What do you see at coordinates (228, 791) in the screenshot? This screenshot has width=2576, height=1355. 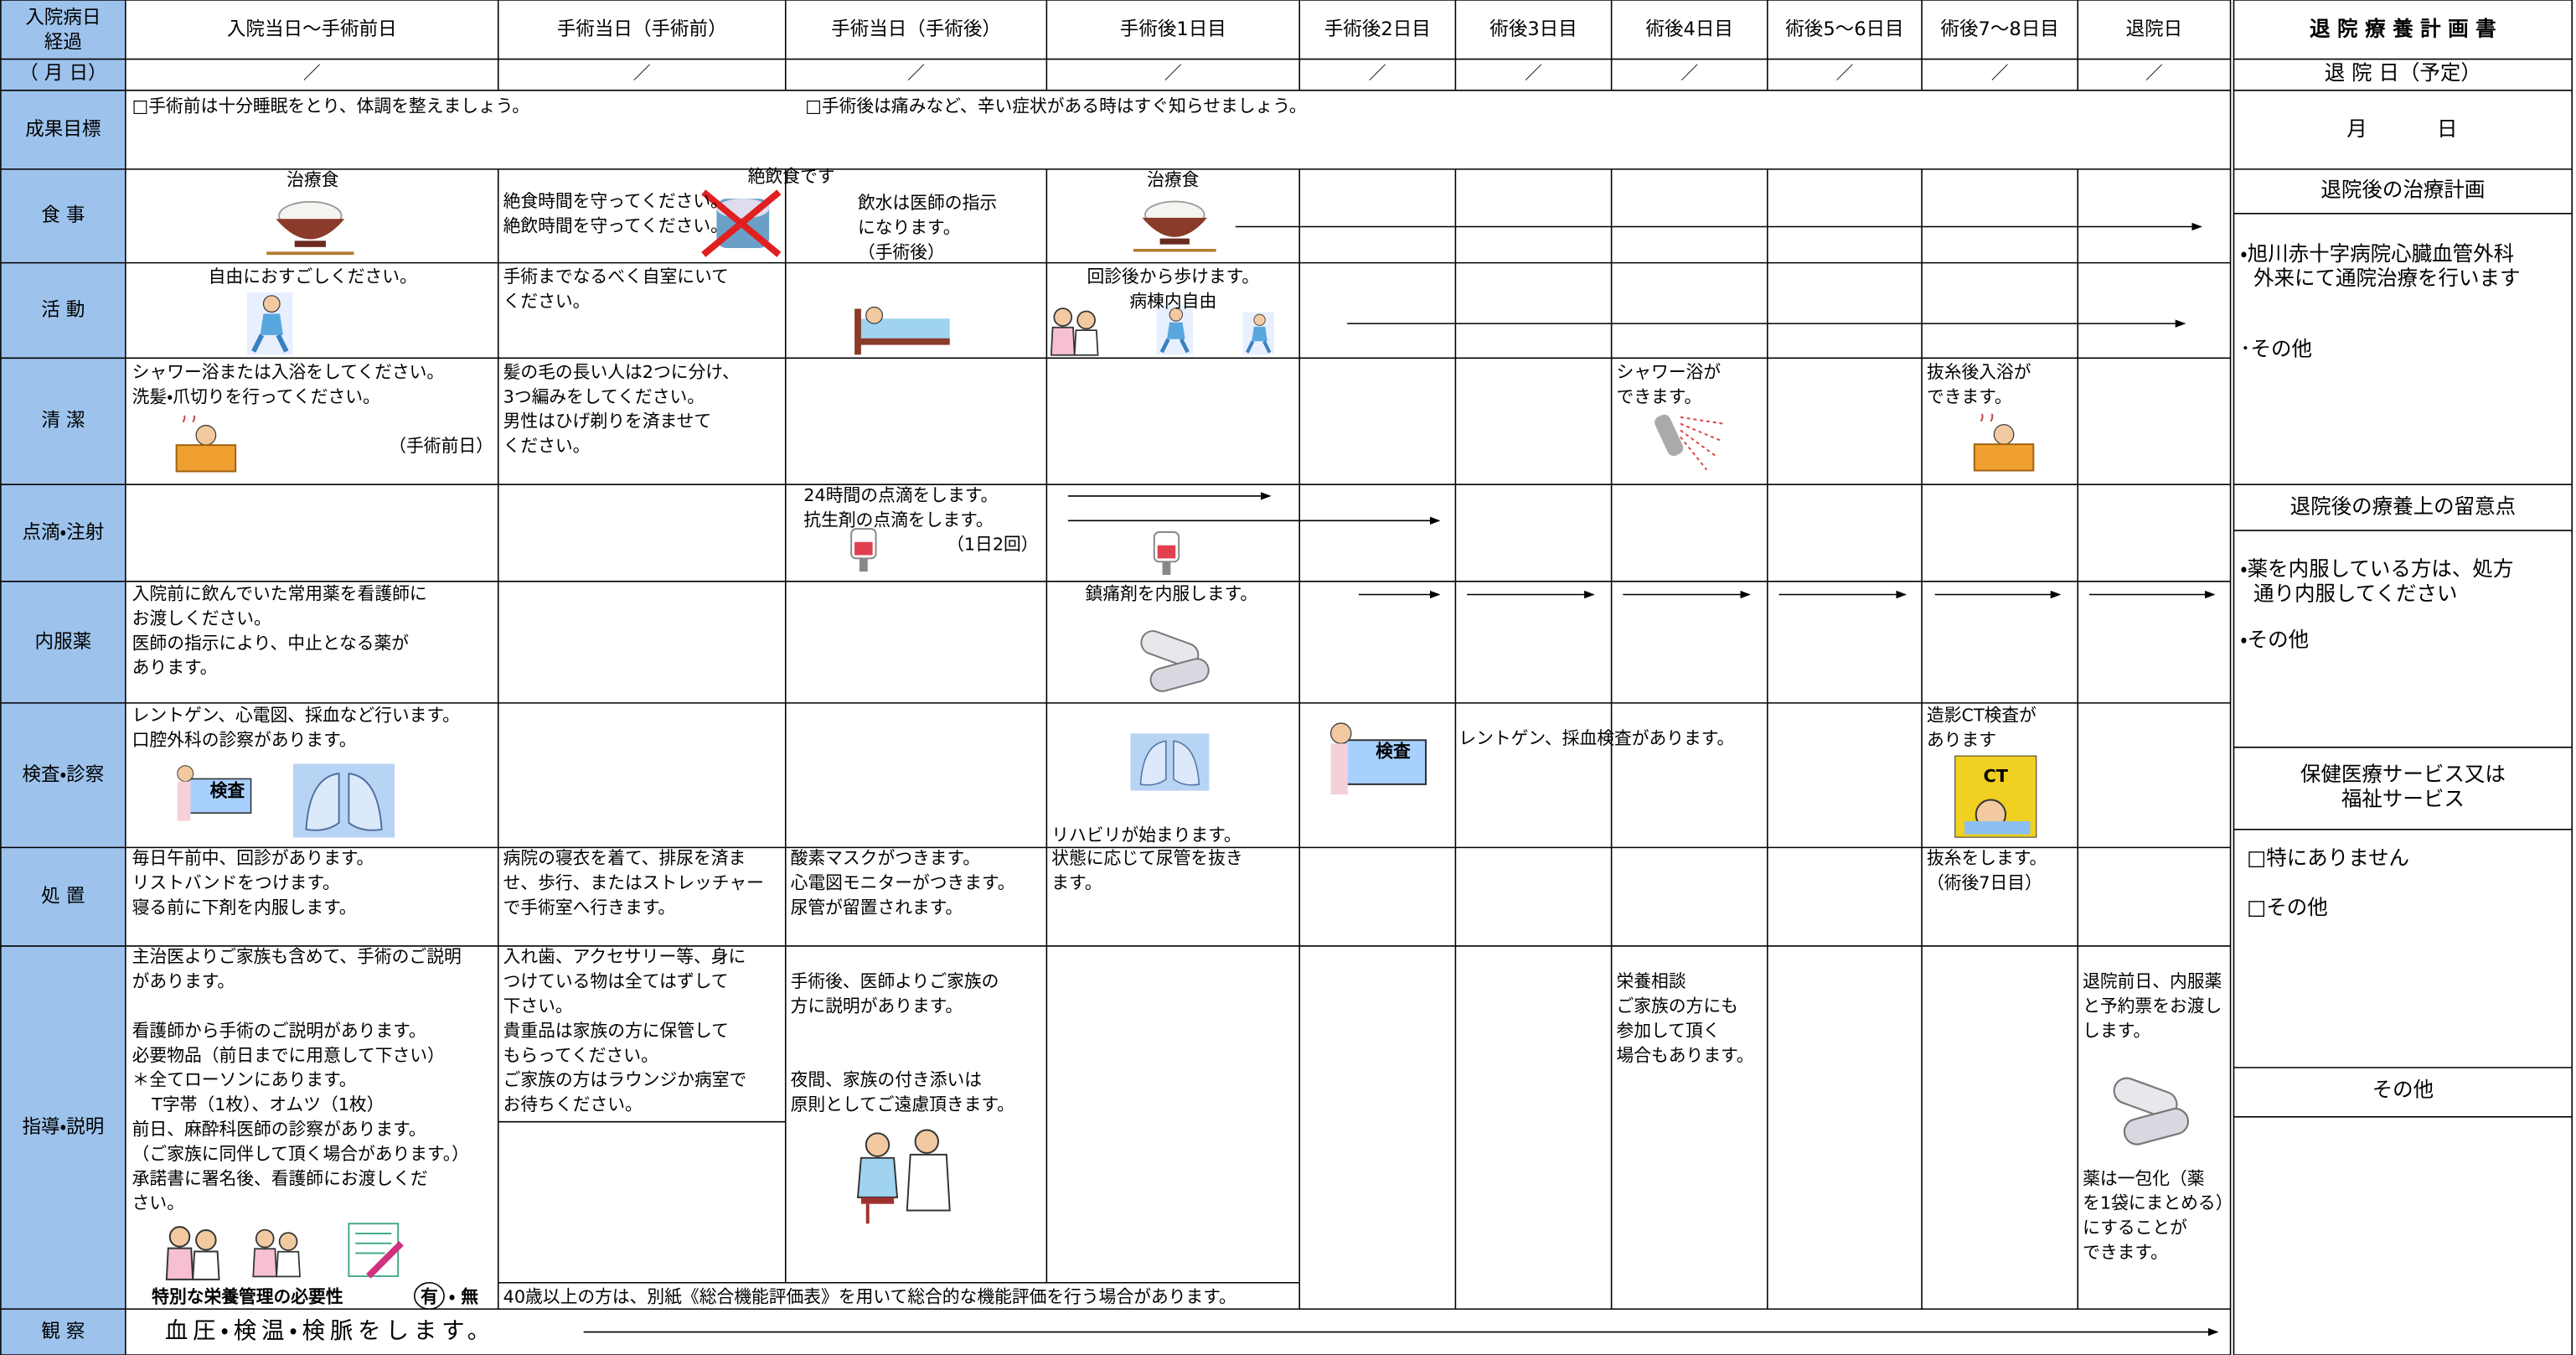 I see `icon-label: 検査` at bounding box center [228, 791].